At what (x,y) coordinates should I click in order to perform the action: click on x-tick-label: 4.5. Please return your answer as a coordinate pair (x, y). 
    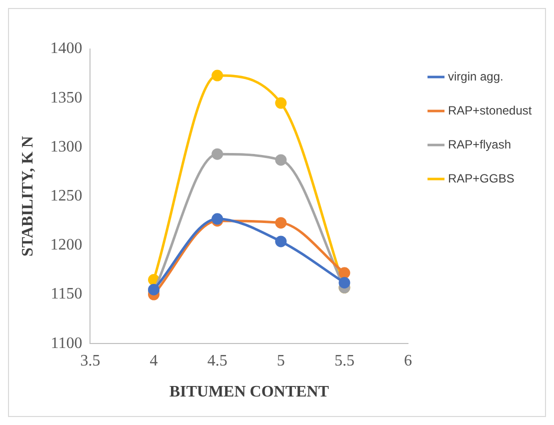
    Looking at the image, I should click on (217, 361).